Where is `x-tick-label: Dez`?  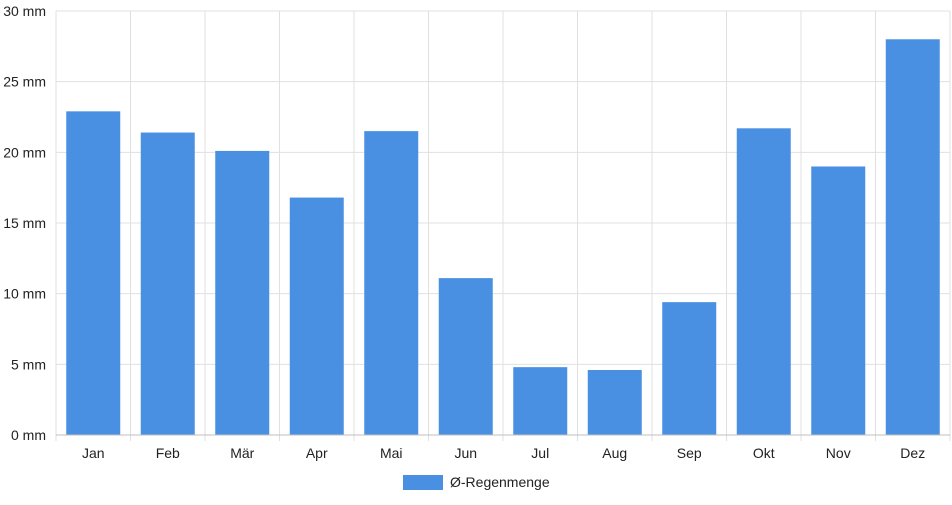
x-tick-label: Dez is located at coordinates (912, 453).